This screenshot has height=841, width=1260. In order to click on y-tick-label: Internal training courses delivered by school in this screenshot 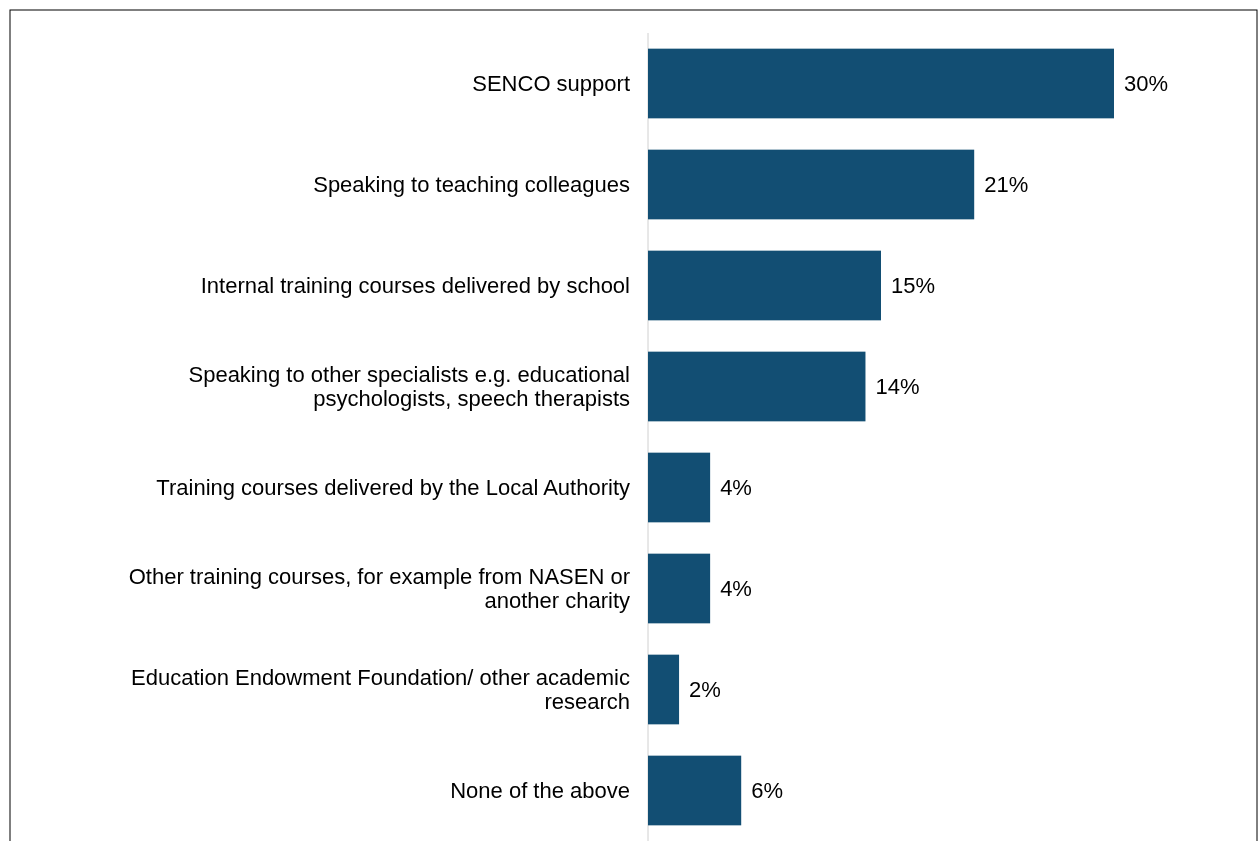, I will do `click(415, 286)`.